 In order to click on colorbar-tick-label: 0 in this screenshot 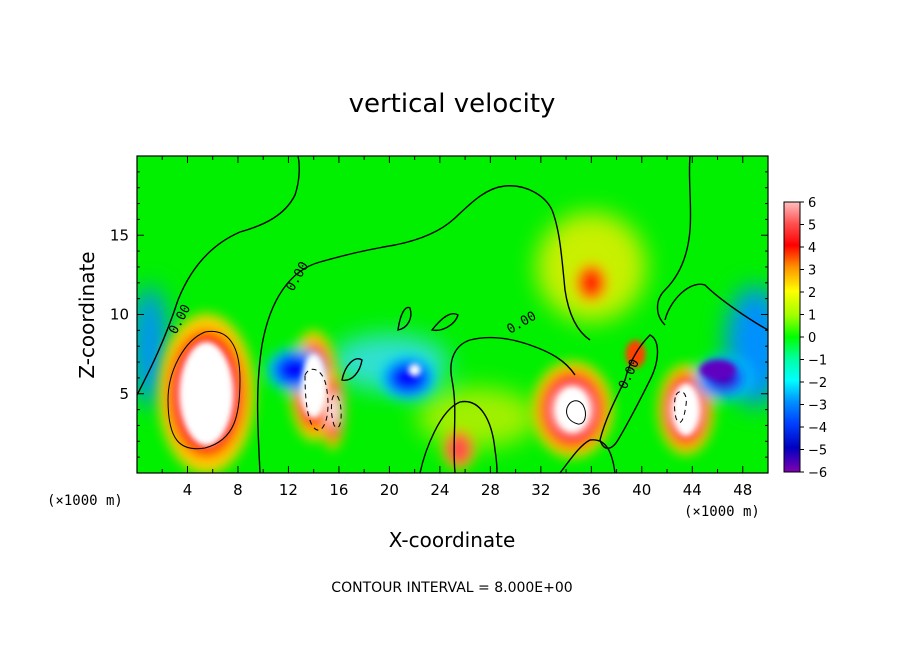, I will do `click(812, 338)`.